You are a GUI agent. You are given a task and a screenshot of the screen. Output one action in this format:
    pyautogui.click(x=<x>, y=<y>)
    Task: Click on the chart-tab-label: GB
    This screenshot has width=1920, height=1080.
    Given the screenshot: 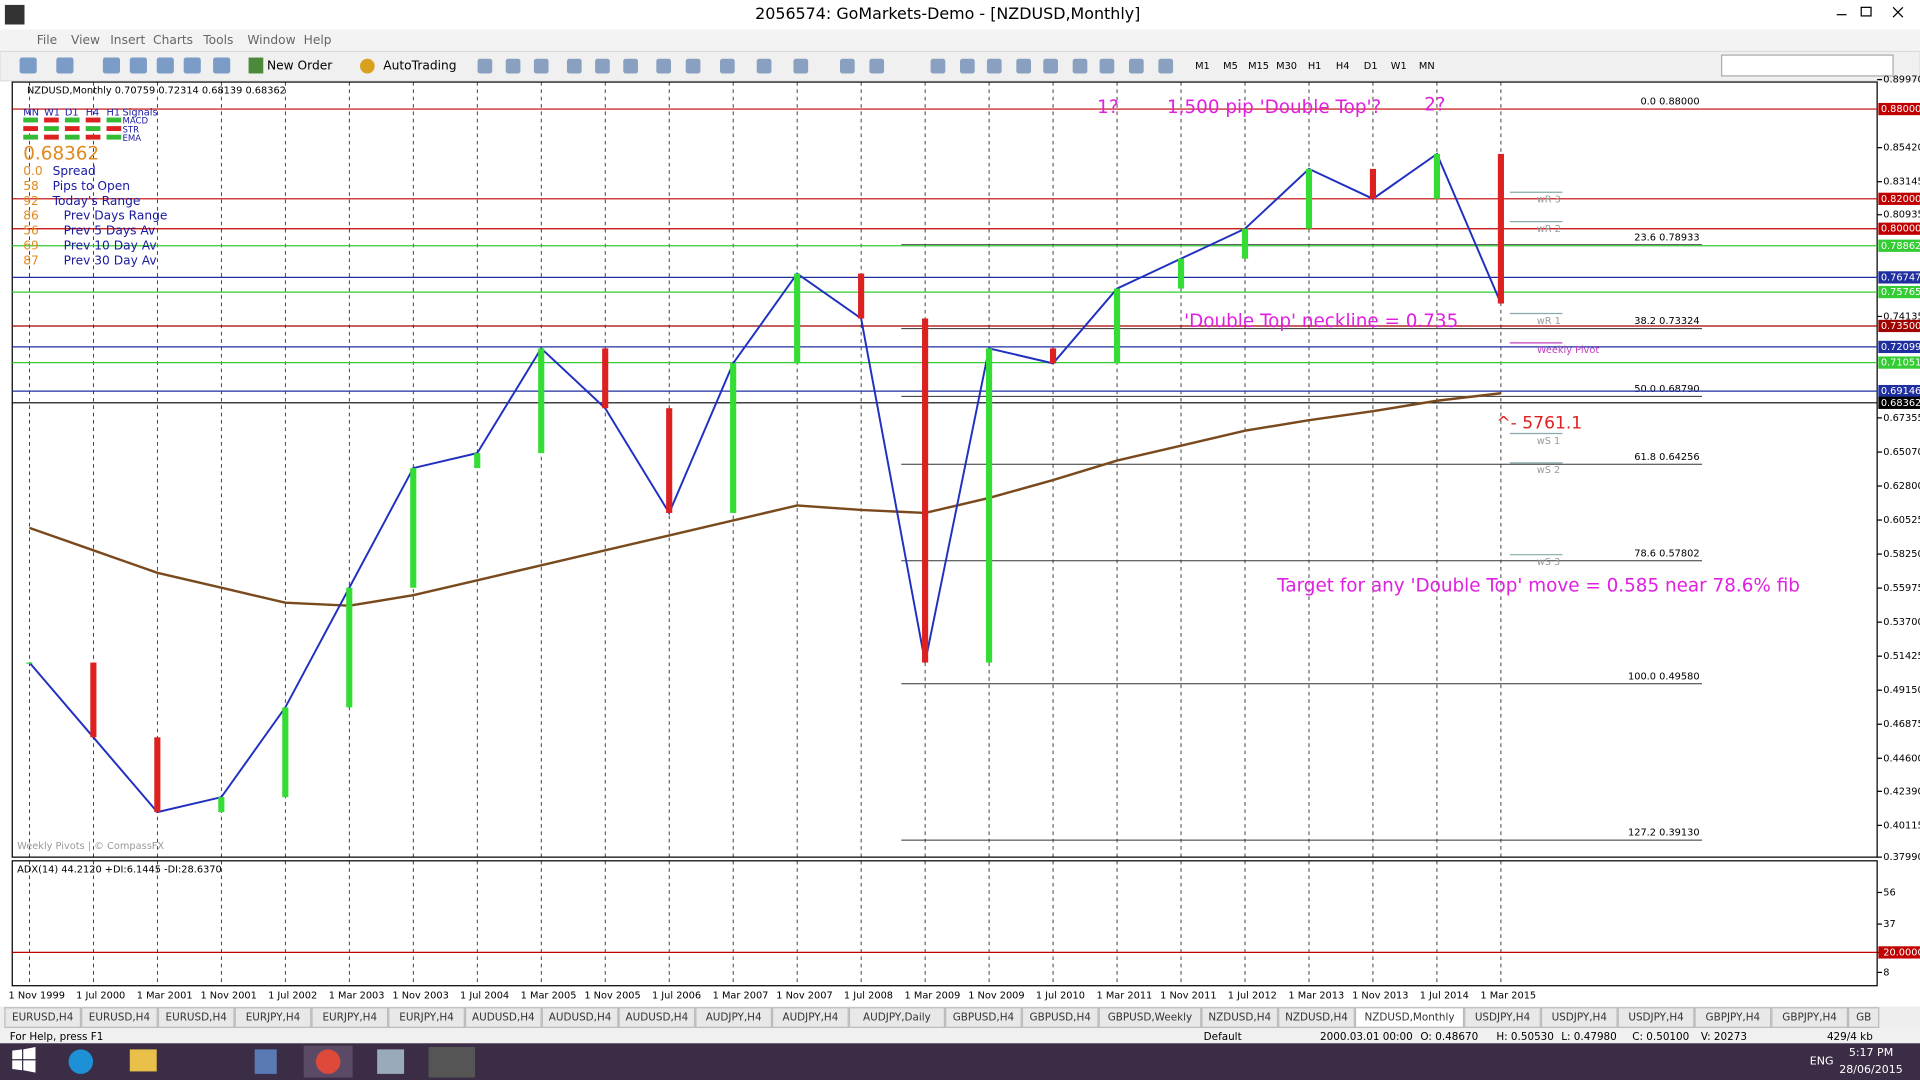 What is the action you would take?
    pyautogui.click(x=1863, y=1018)
    